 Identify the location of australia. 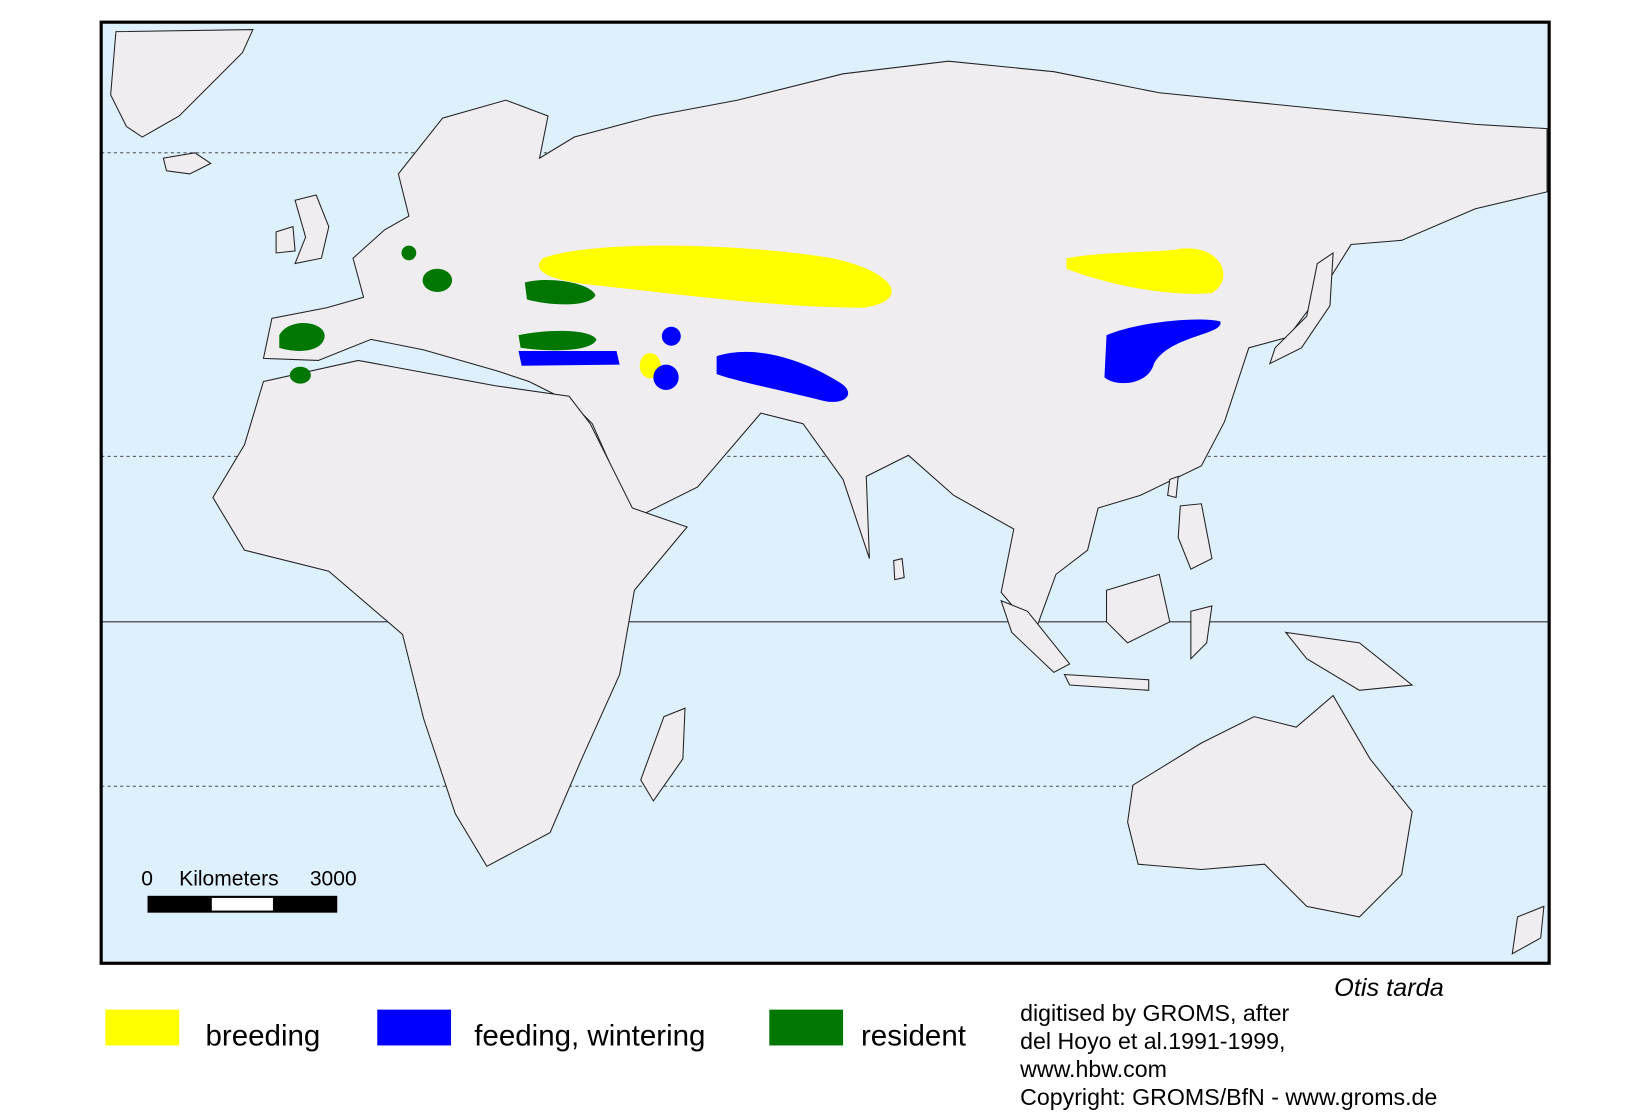
(1270, 806).